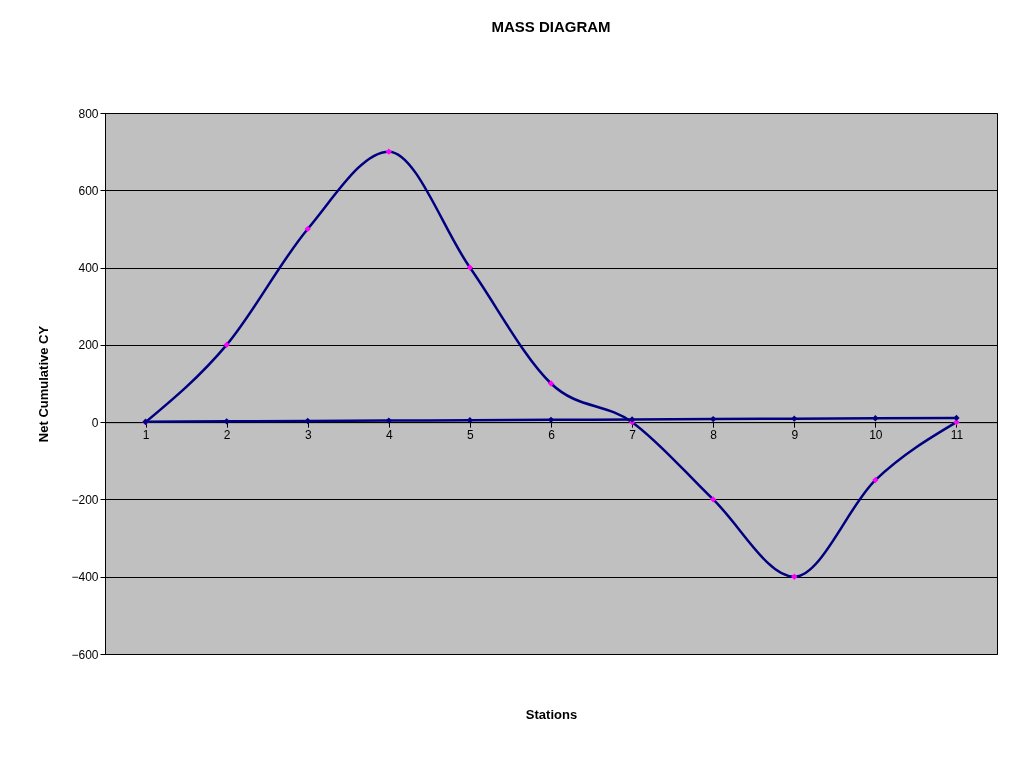 The width and height of the screenshot is (1024, 759). Describe the element at coordinates (88, 190) in the screenshot. I see `y-tick-label: 600` at that location.